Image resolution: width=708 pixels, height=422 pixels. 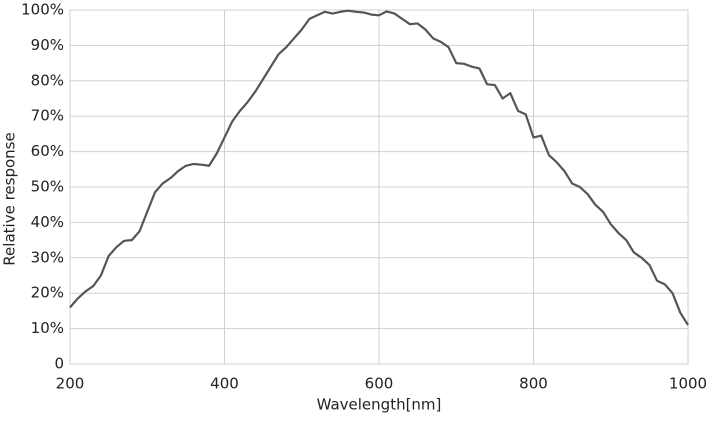 What do you see at coordinates (47, 45) in the screenshot?
I see `y-tick-label: 90%` at bounding box center [47, 45].